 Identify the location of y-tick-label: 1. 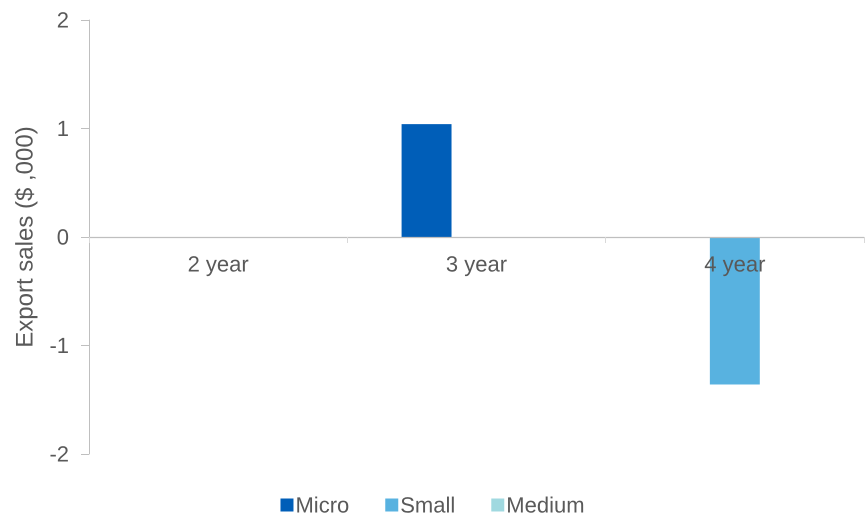
(62, 128).